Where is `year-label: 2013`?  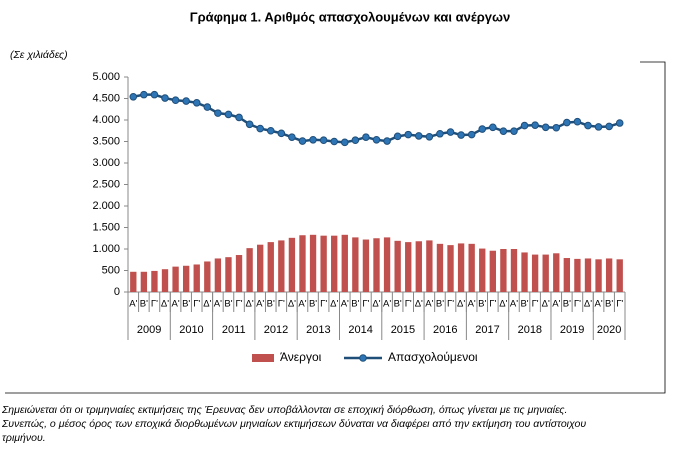
year-label: 2013 is located at coordinates (318, 330).